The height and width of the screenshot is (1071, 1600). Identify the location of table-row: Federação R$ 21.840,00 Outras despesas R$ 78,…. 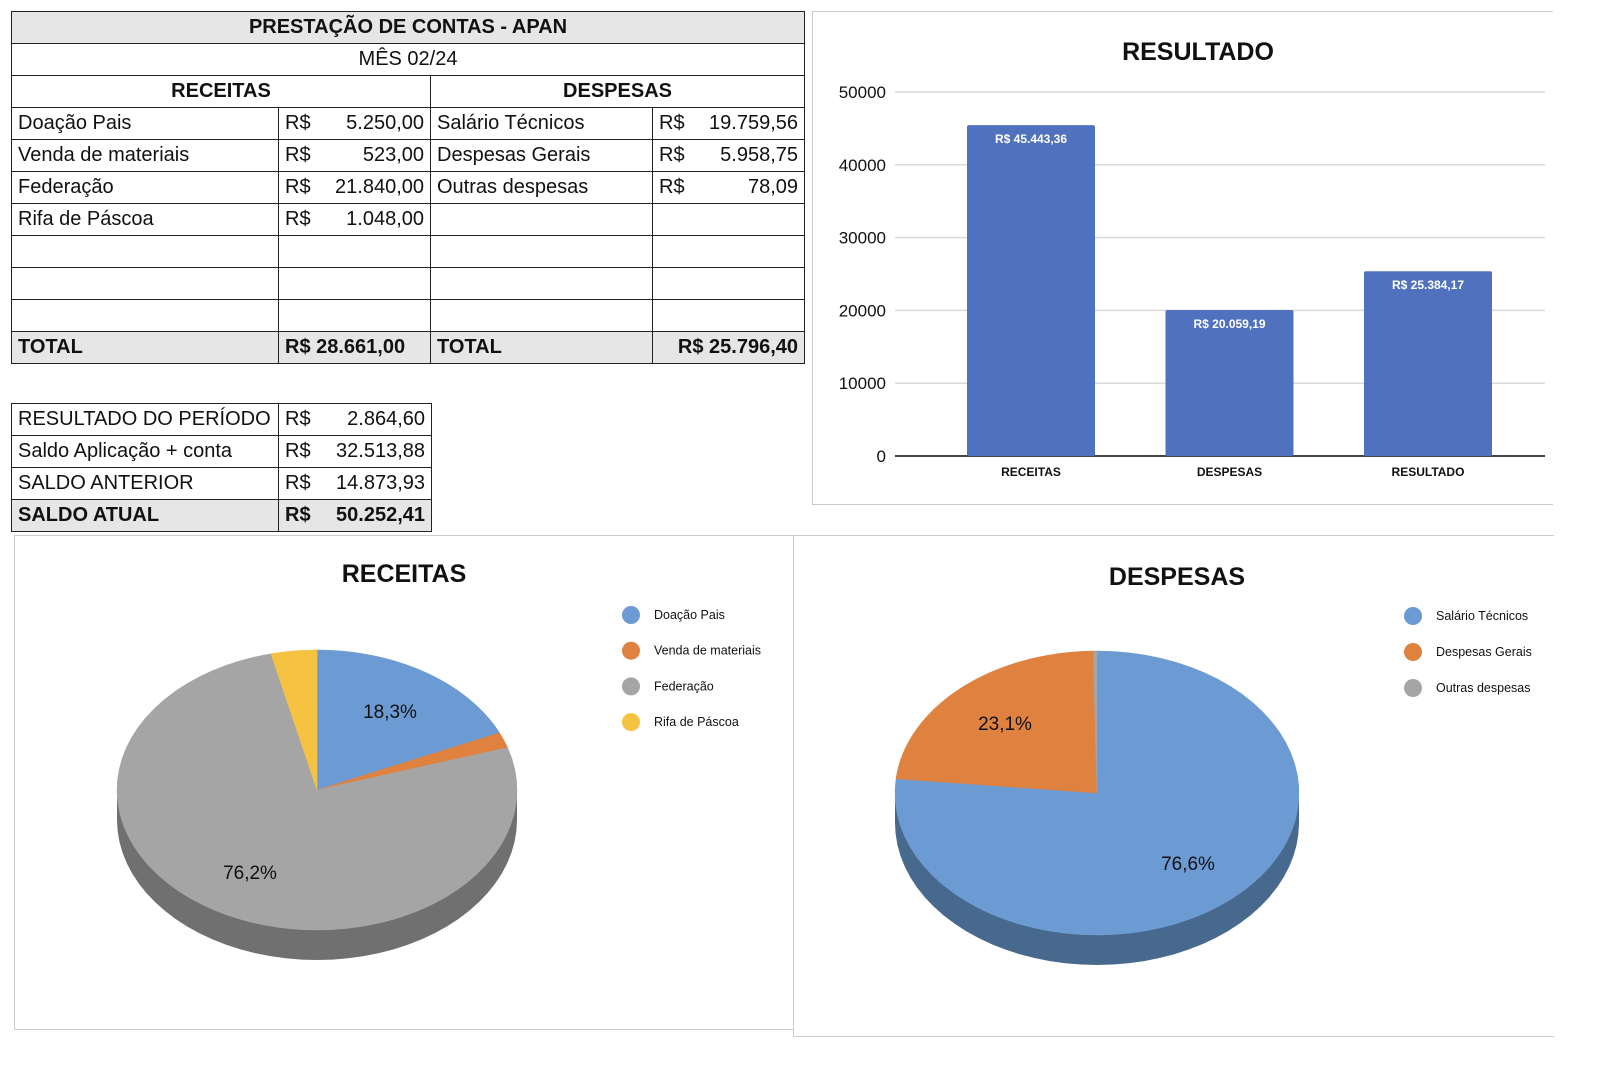
(408, 187).